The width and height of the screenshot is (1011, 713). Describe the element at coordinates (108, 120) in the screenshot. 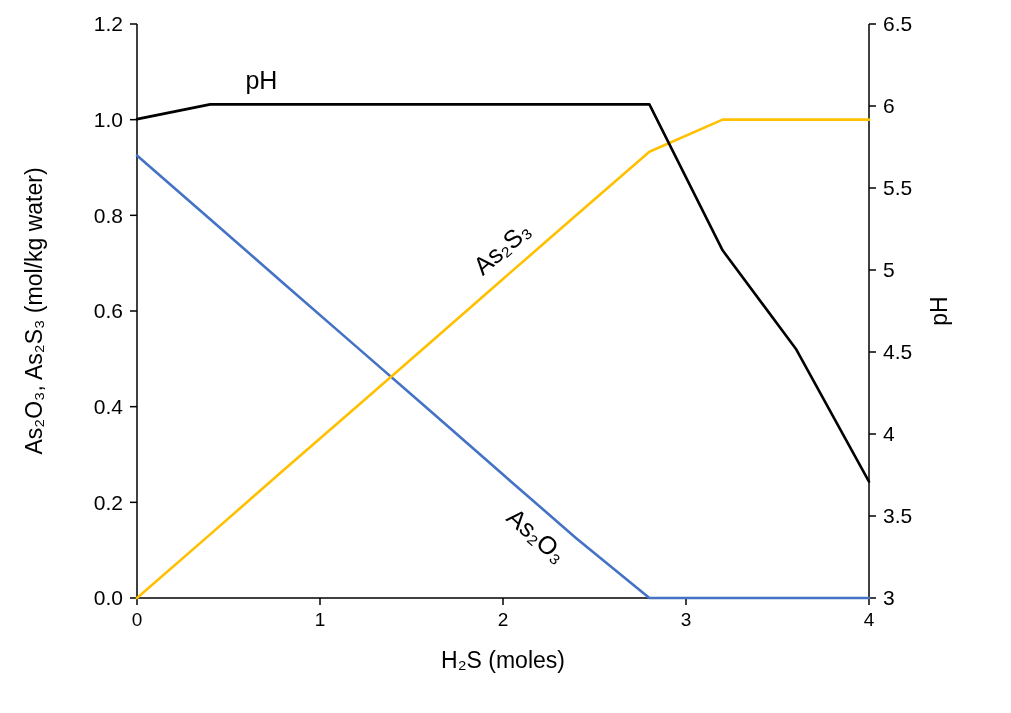

I see `y-tick-label: 1.0` at that location.